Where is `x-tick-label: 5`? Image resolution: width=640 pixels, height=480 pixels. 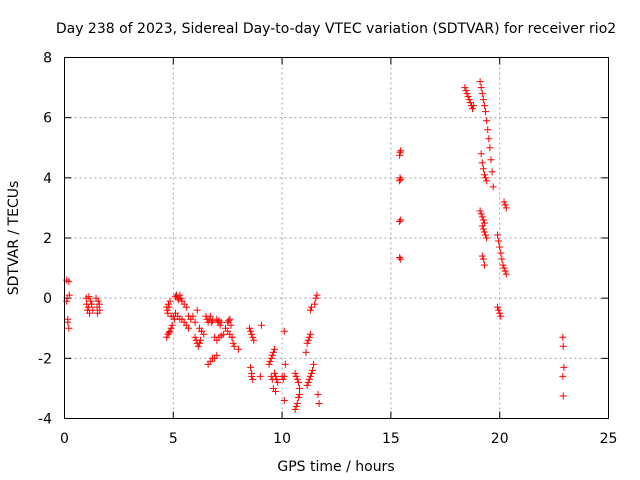
x-tick-label: 5 is located at coordinates (173, 439).